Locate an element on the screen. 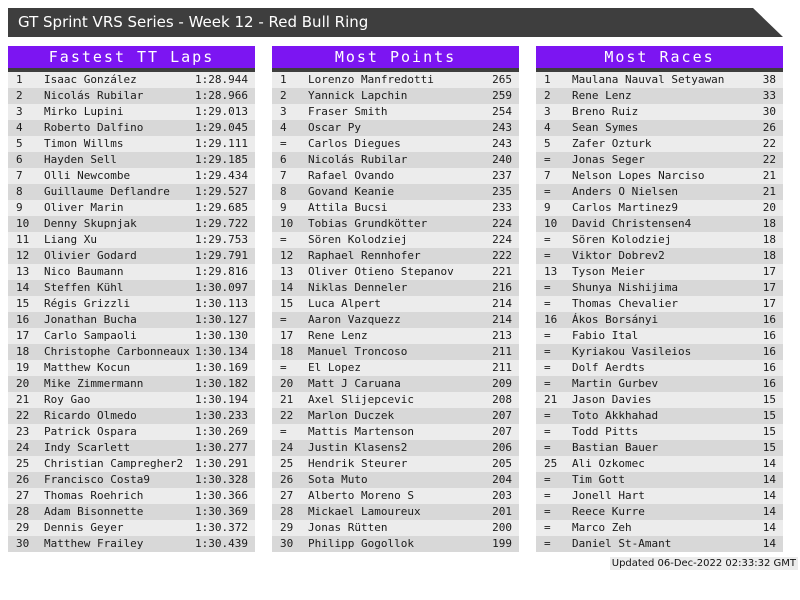  cell-name: Philipp Gogollok is located at coordinates (361, 543).